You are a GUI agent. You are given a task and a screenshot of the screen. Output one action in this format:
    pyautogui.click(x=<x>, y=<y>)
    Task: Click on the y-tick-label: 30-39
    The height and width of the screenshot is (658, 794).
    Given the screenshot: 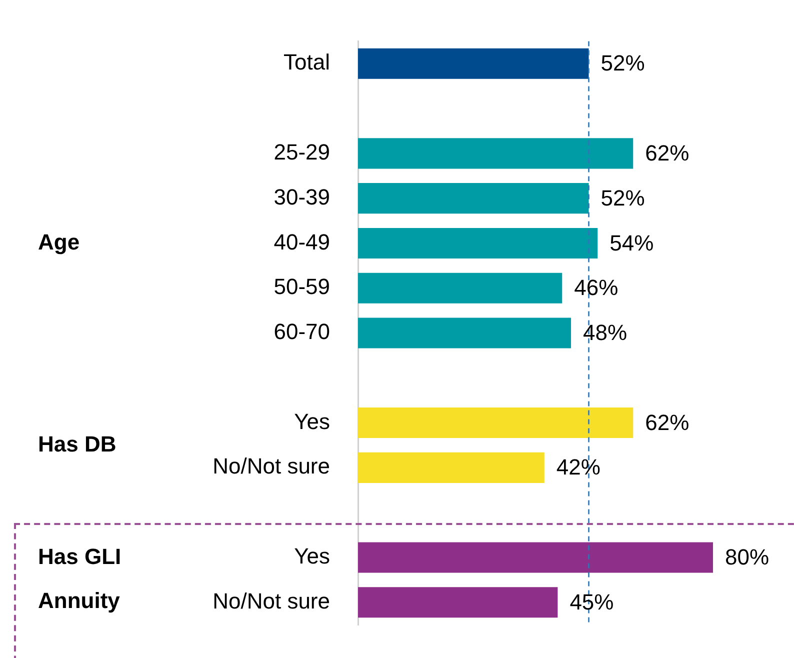 What is the action you would take?
    pyautogui.click(x=302, y=197)
    